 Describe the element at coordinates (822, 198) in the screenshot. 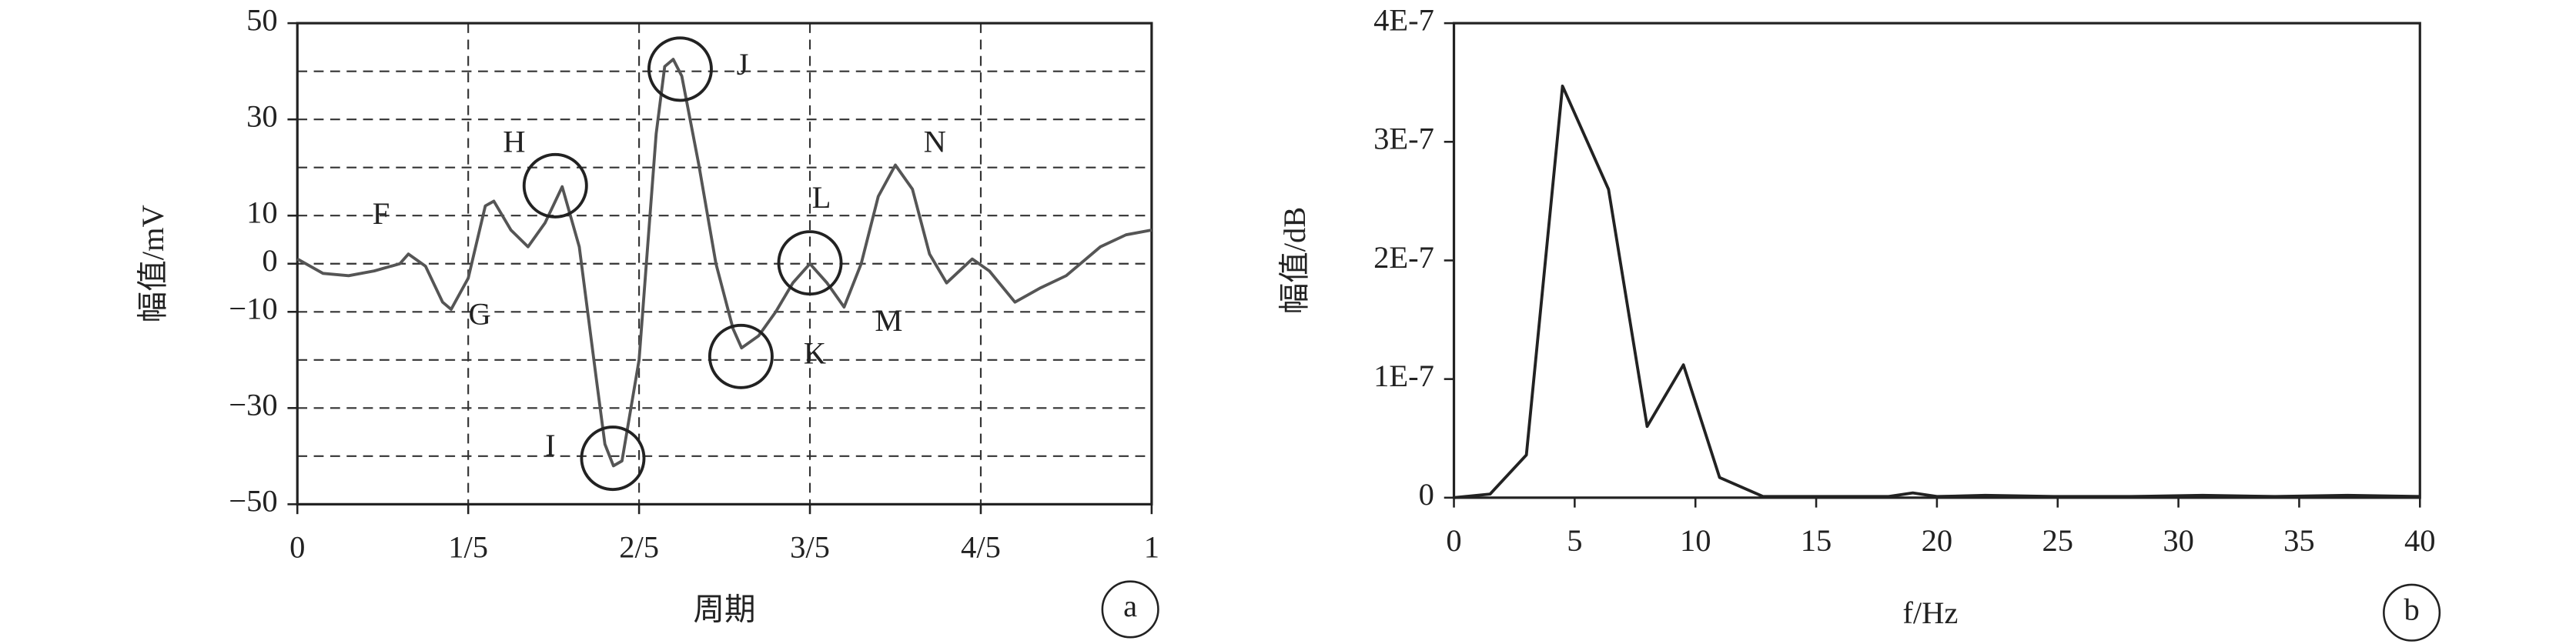

I see `annotation: L` at that location.